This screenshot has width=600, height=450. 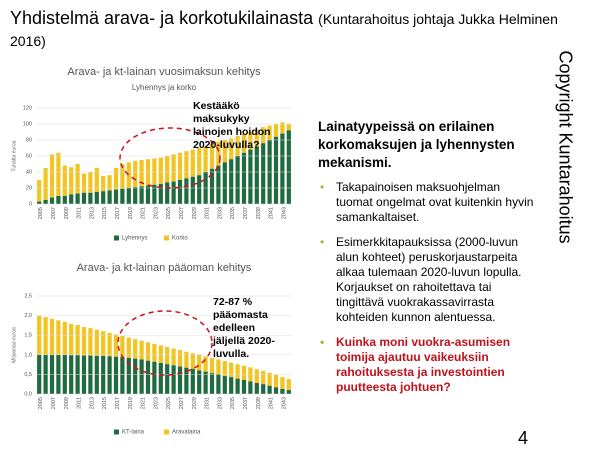 I want to click on x-tick-label: 2021, so click(x=144, y=403).